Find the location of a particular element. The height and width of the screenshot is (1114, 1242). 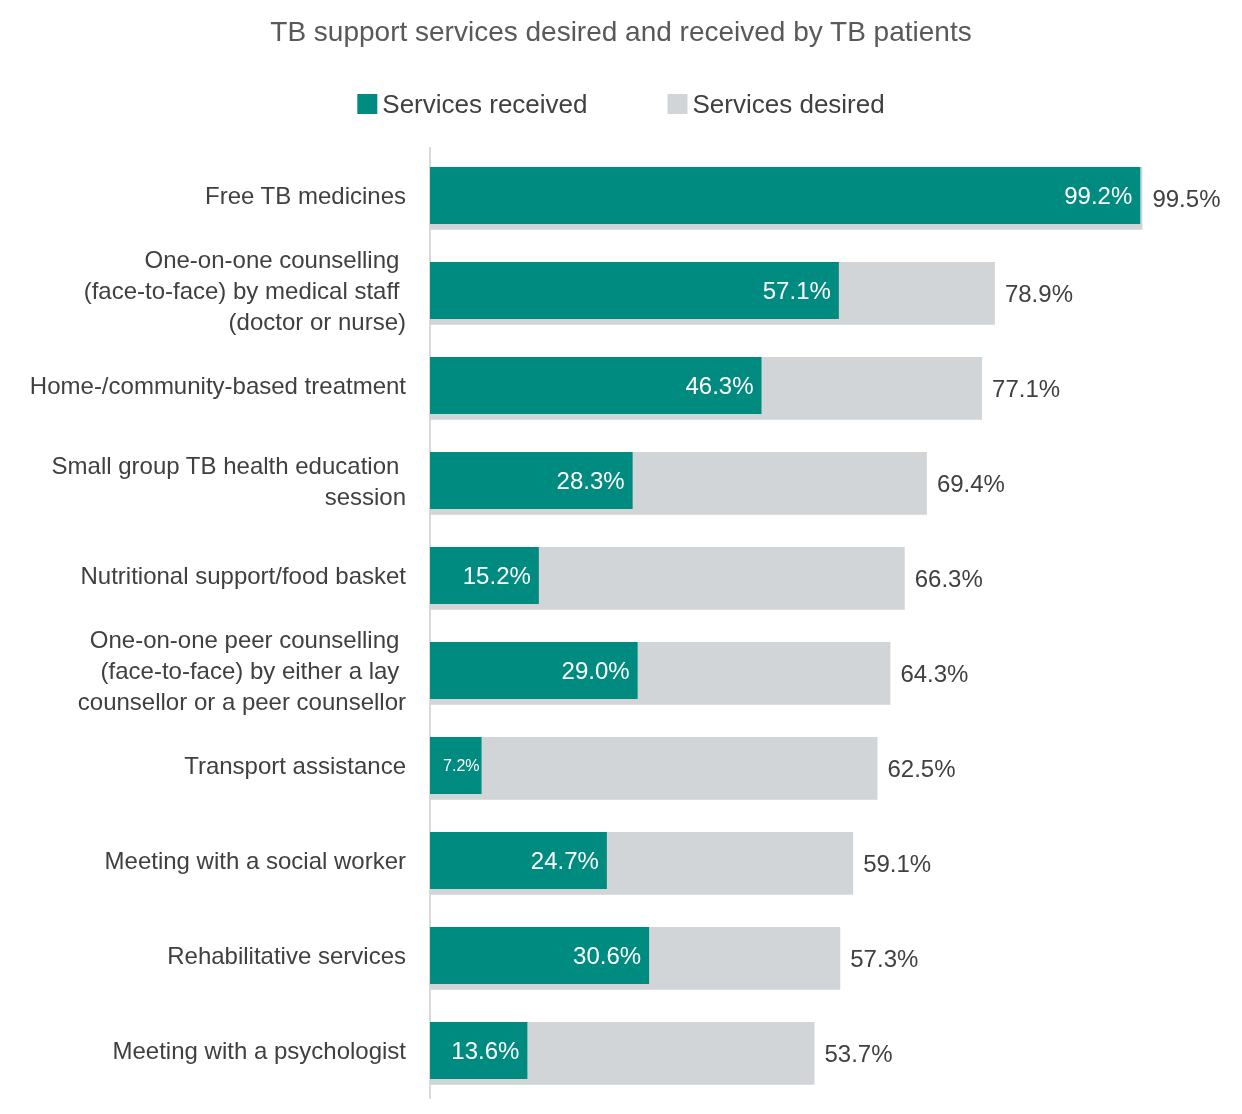

data-label: 99.2% is located at coordinates (1098, 195).